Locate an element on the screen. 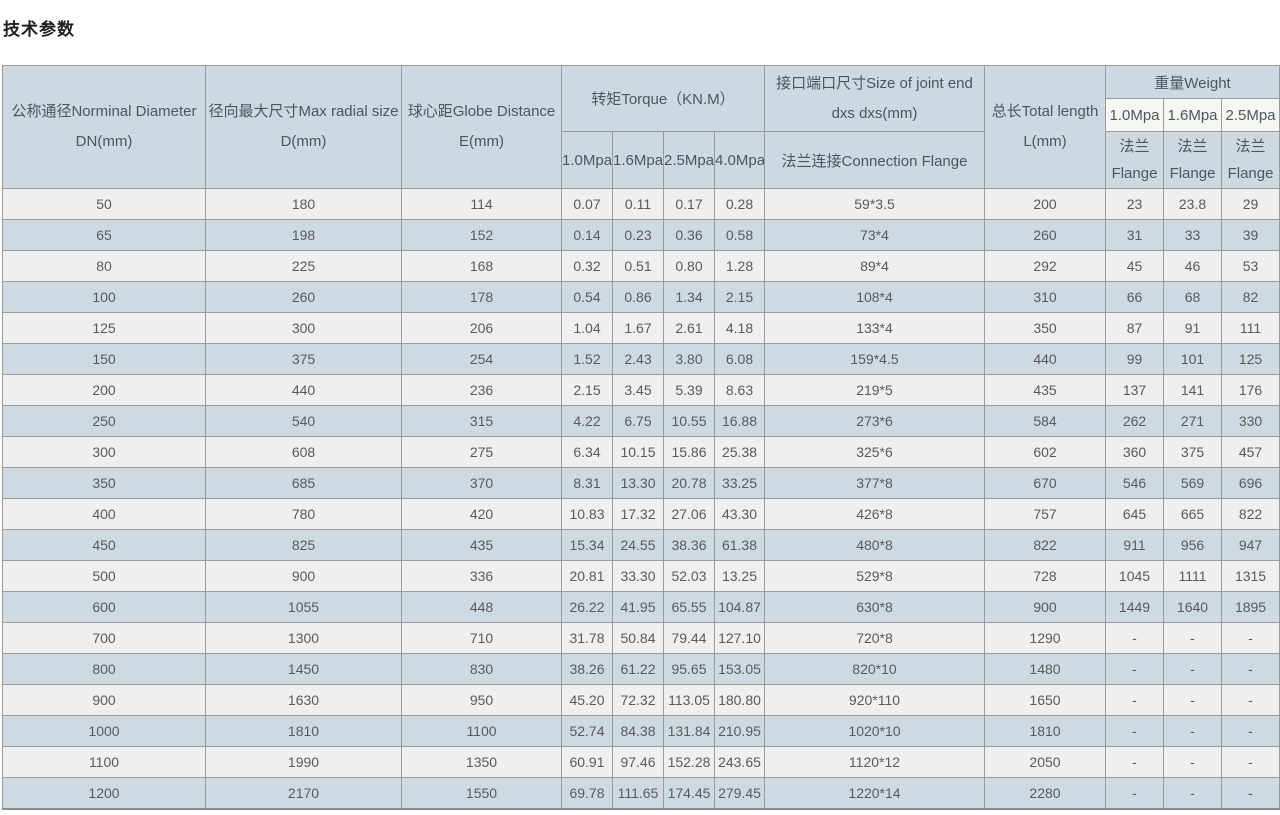 The width and height of the screenshot is (1280, 815). table-cell: 435 is located at coordinates (481, 545).